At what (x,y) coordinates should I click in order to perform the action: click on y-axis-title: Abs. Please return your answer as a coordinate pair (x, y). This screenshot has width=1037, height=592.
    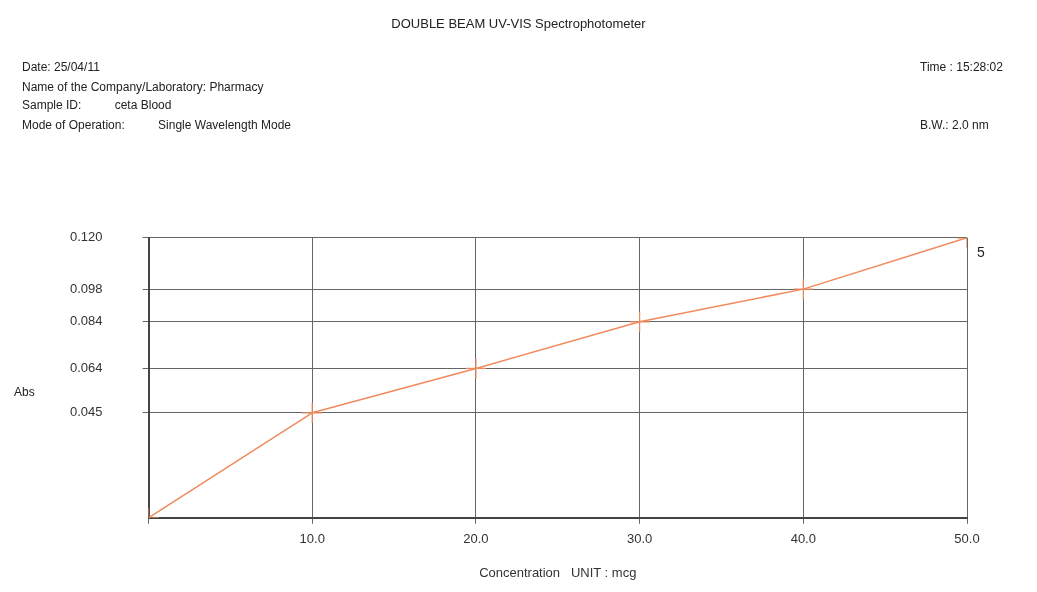
    Looking at the image, I should click on (24, 392).